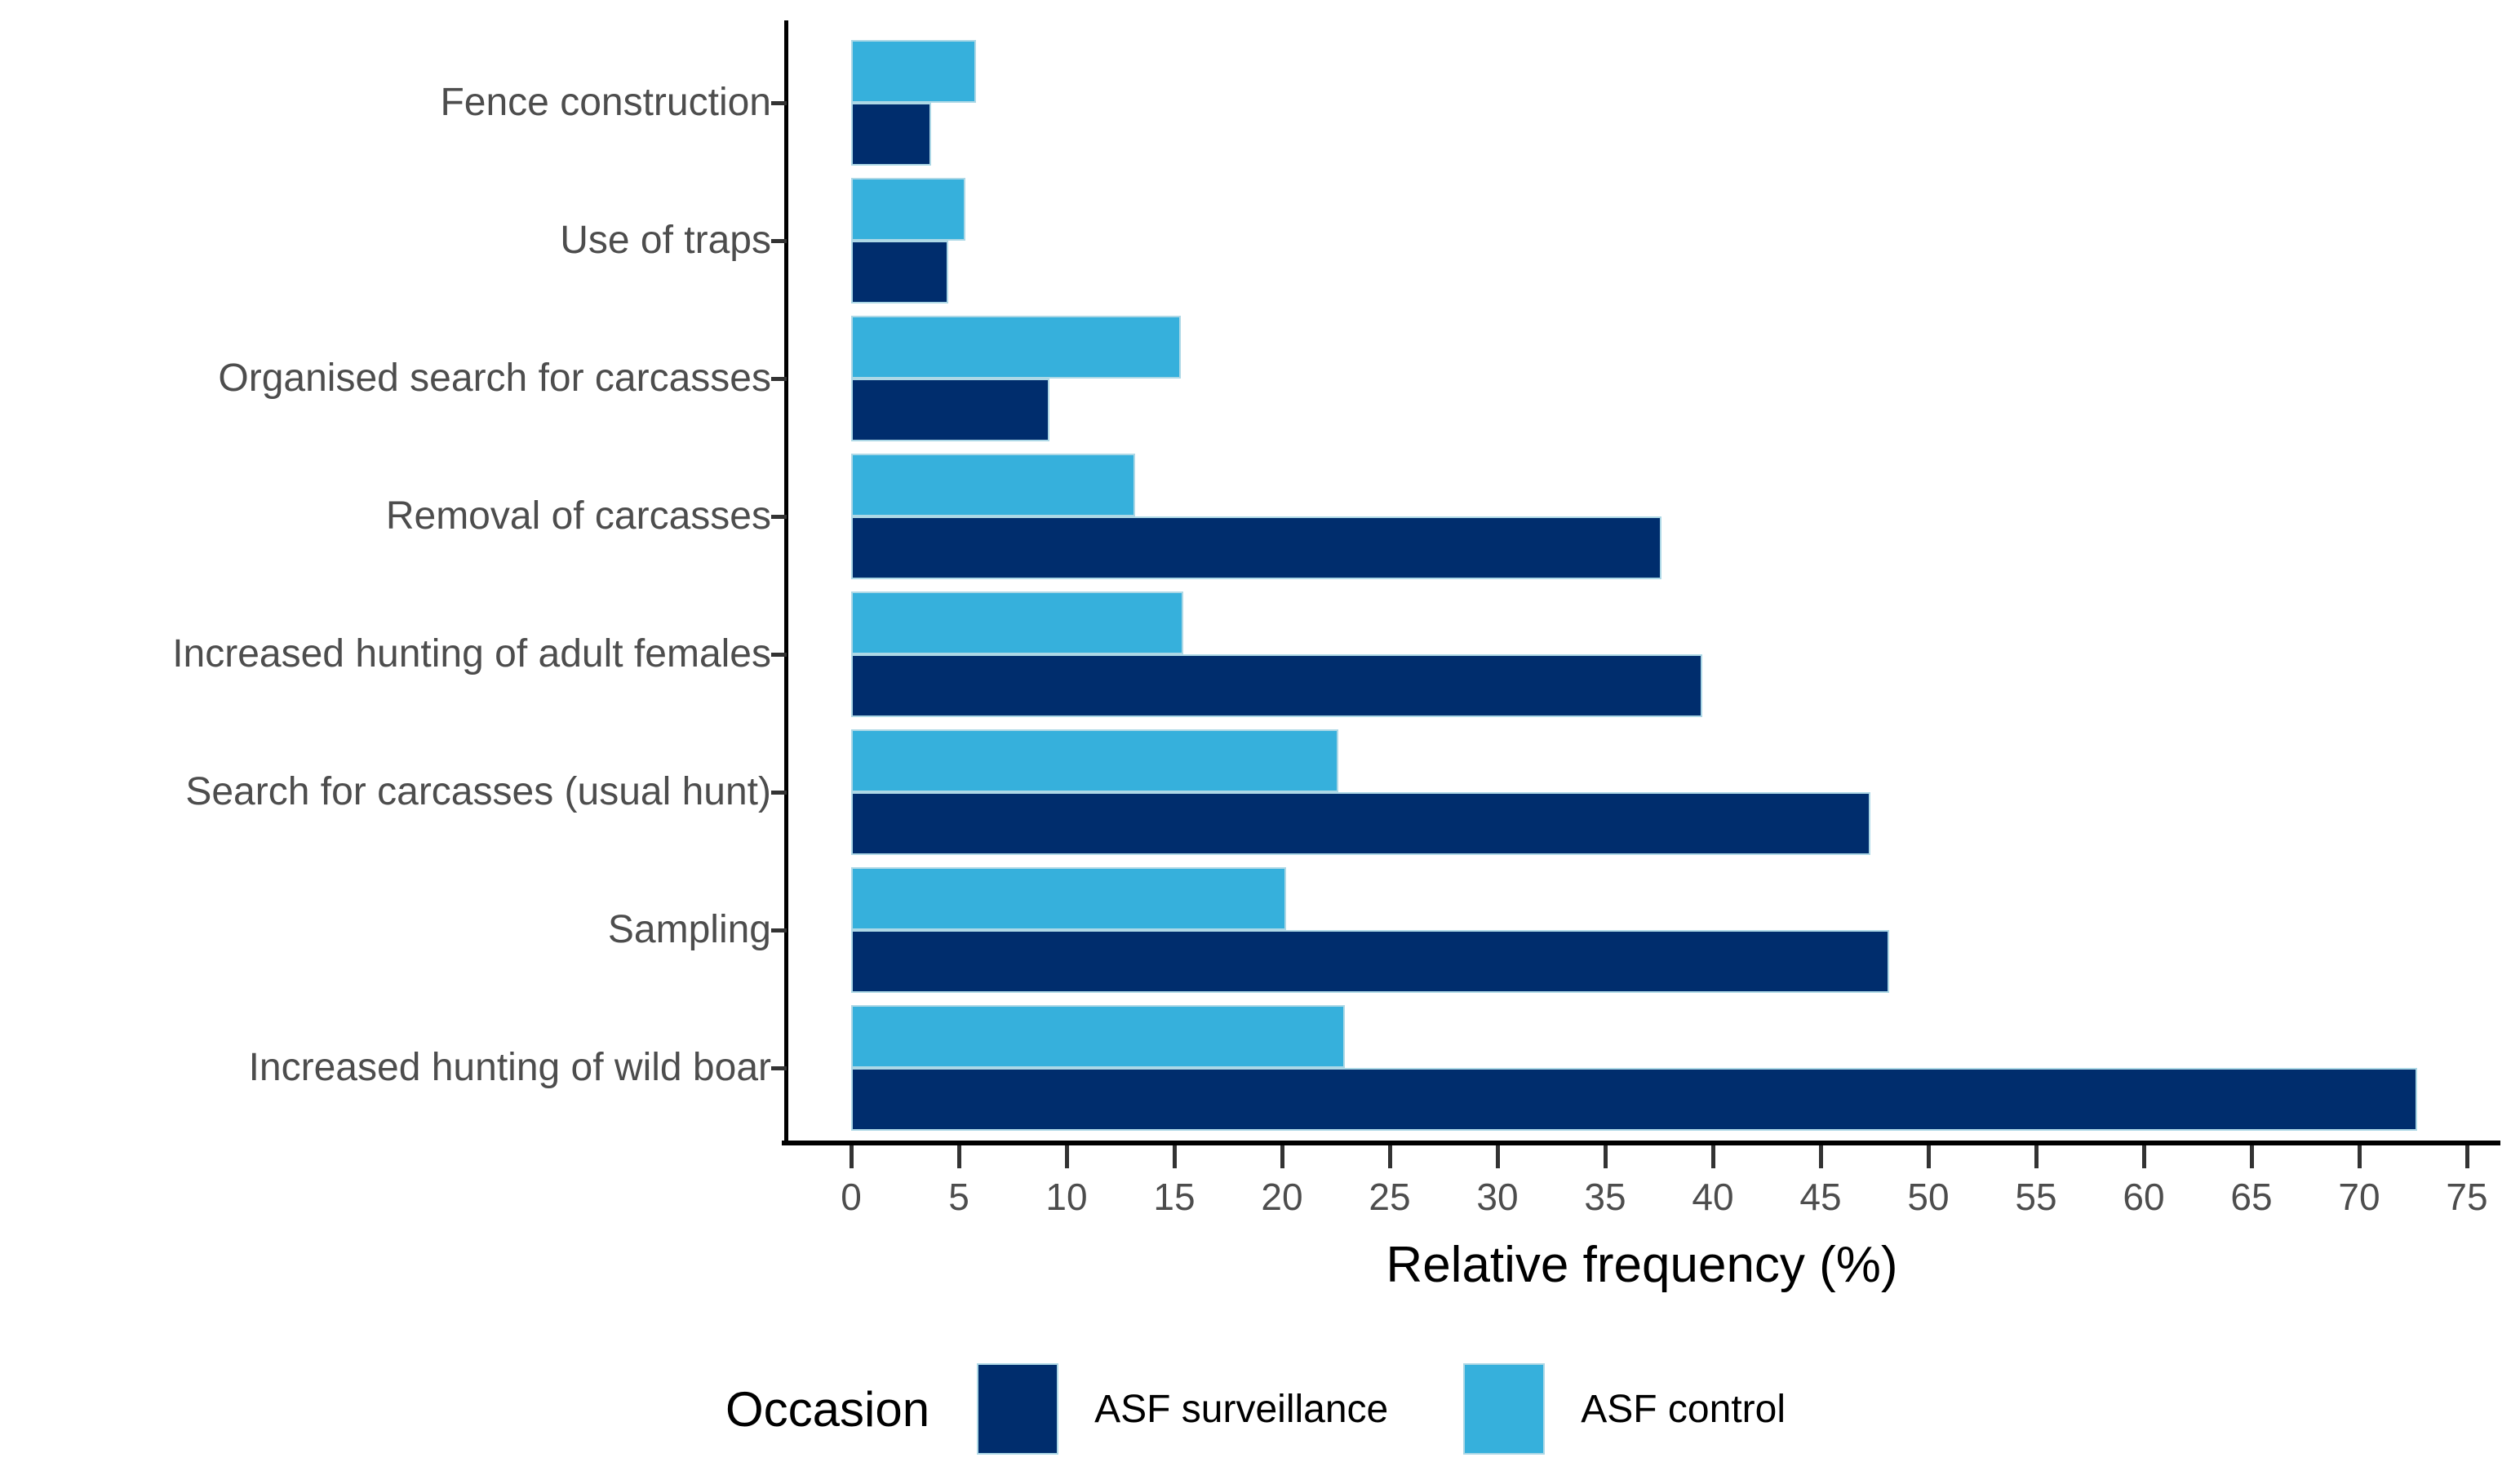 The height and width of the screenshot is (1484, 2511). Describe the element at coordinates (1642, 1265) in the screenshot. I see `x-axis-title: Relative frequency (%)` at that location.